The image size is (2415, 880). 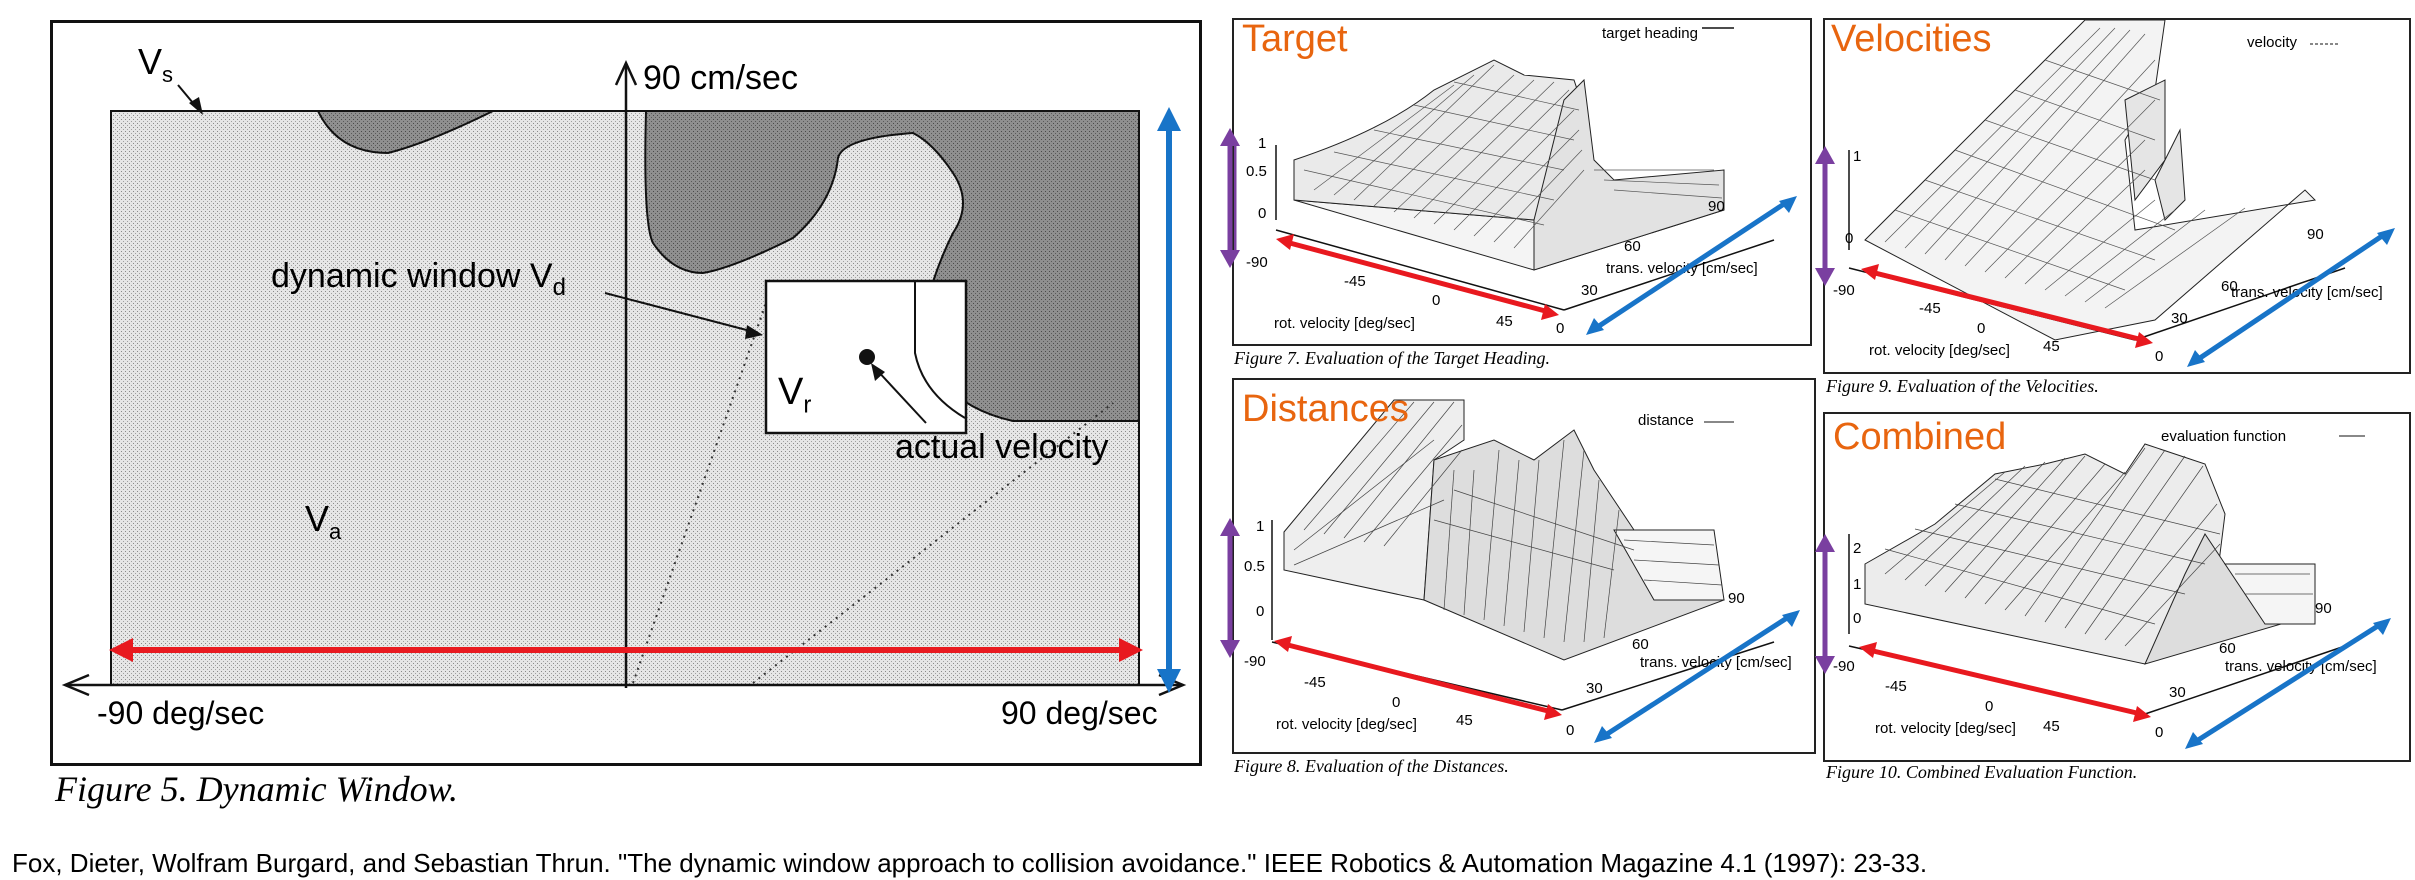 I want to click on vr-label: Vr, so click(x=795, y=395).